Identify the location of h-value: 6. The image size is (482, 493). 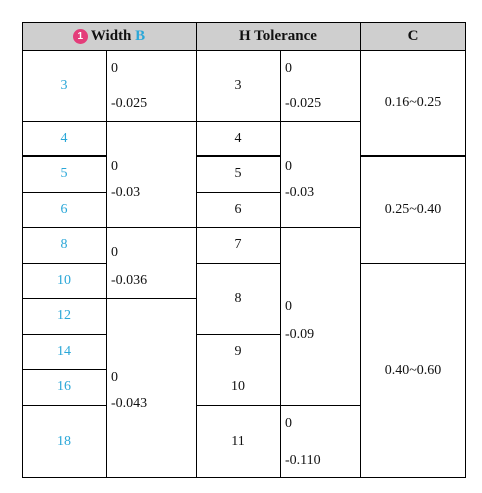
(238, 209).